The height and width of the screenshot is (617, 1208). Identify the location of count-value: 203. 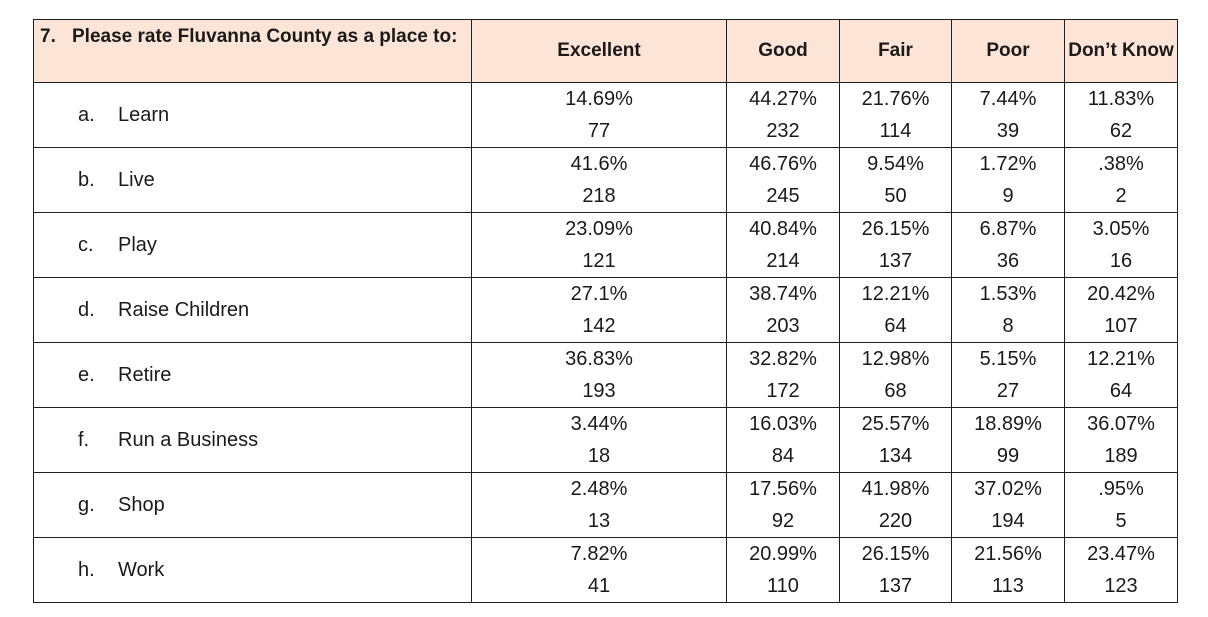
(783, 326).